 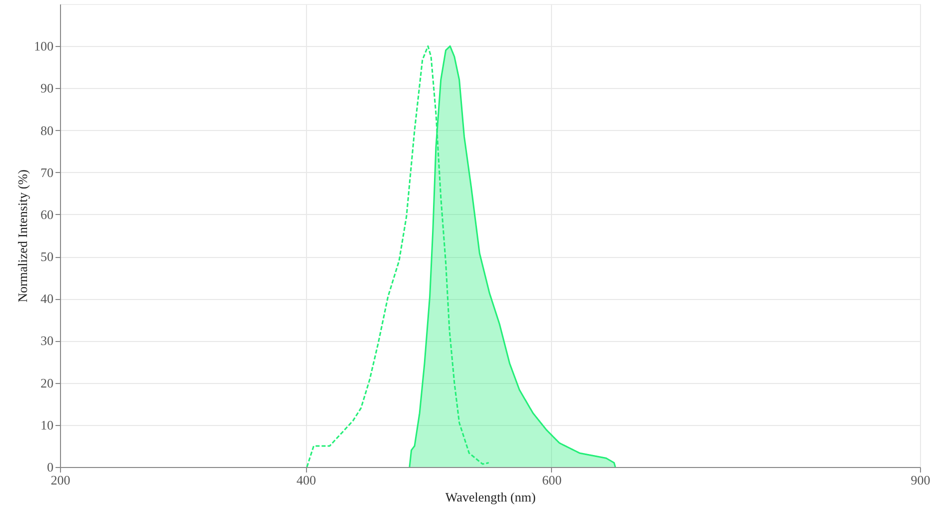 I want to click on x-tick-label: 400, so click(x=306, y=480).